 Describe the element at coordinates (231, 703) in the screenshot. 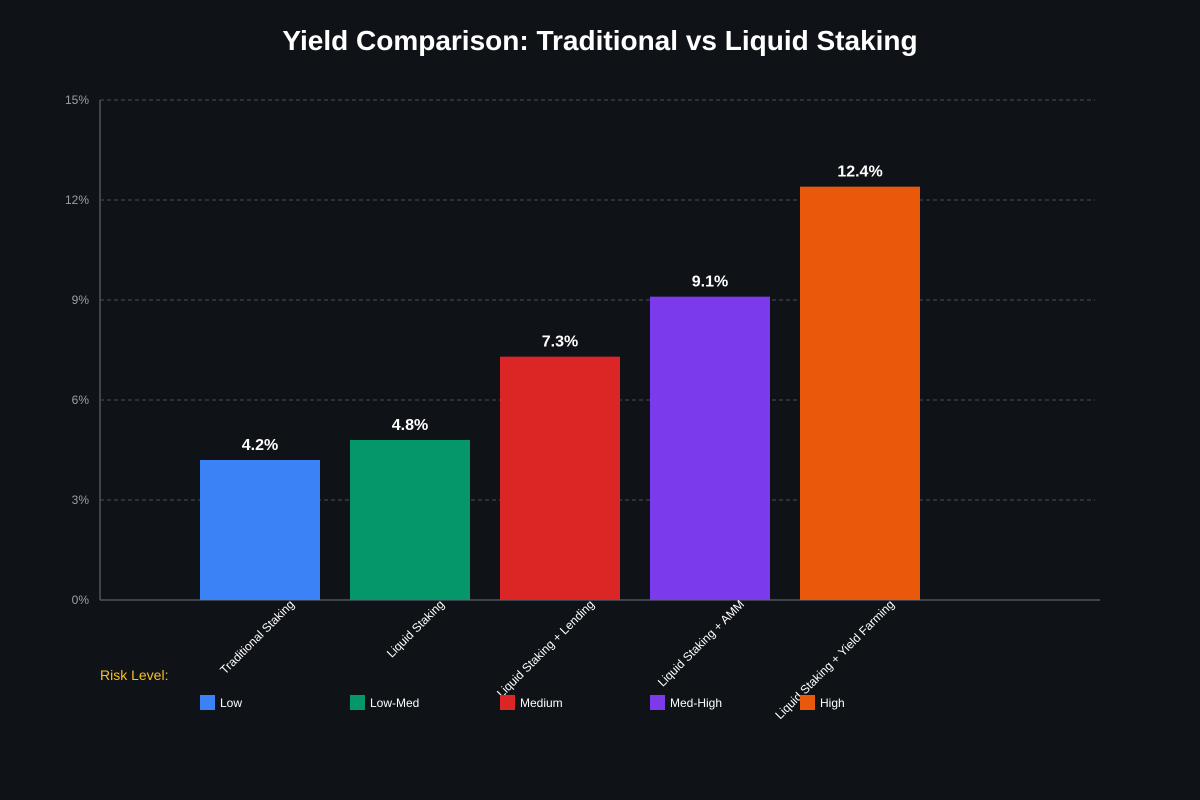

I see `legend-label: Low` at that location.